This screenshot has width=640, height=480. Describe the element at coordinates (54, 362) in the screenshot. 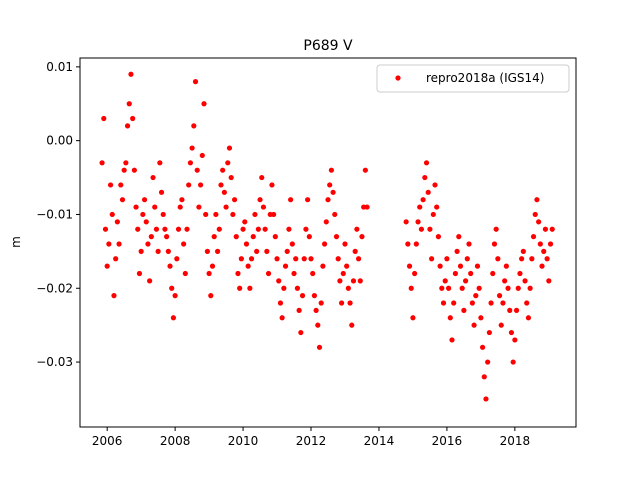

I see `y-tick-label: −0.03` at that location.